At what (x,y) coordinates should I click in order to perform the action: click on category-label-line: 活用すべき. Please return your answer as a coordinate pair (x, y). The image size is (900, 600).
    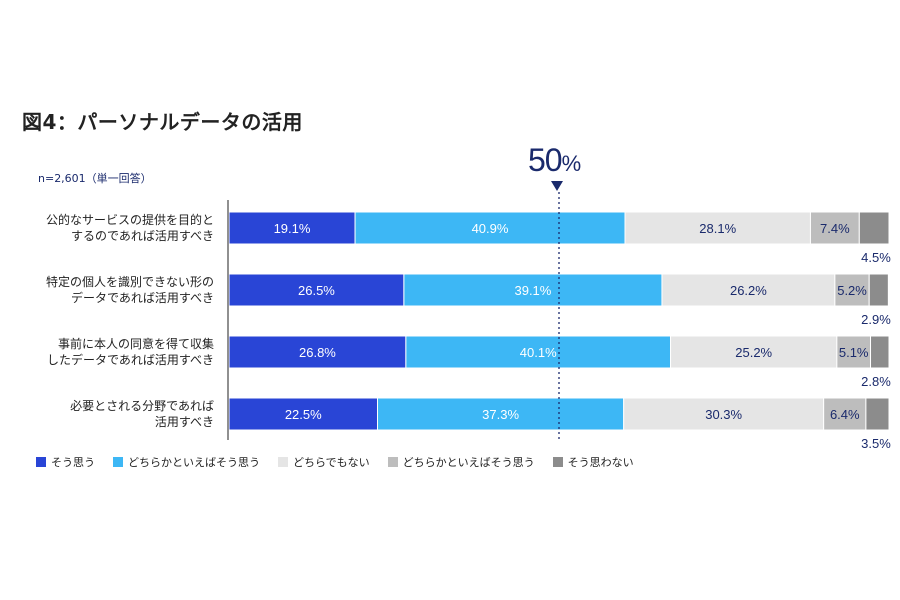
    Looking at the image, I should click on (184, 422).